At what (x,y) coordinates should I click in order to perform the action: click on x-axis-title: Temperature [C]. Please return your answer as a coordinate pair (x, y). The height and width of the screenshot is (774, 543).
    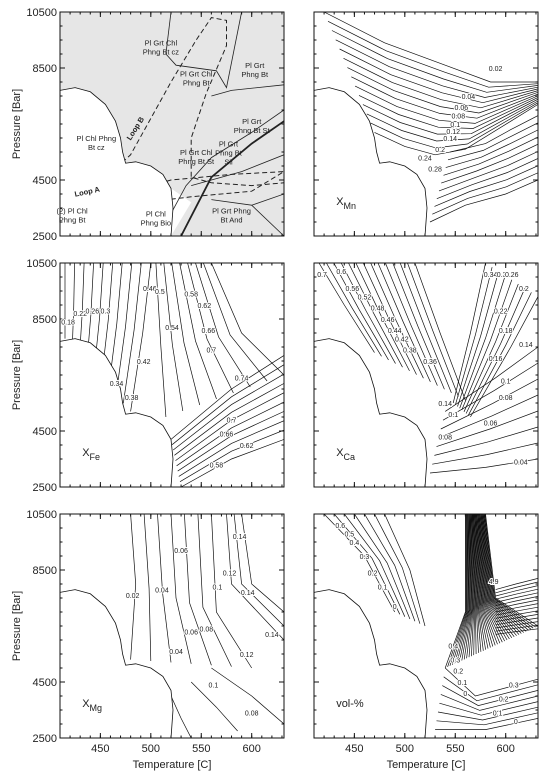
    Looking at the image, I should click on (172, 765).